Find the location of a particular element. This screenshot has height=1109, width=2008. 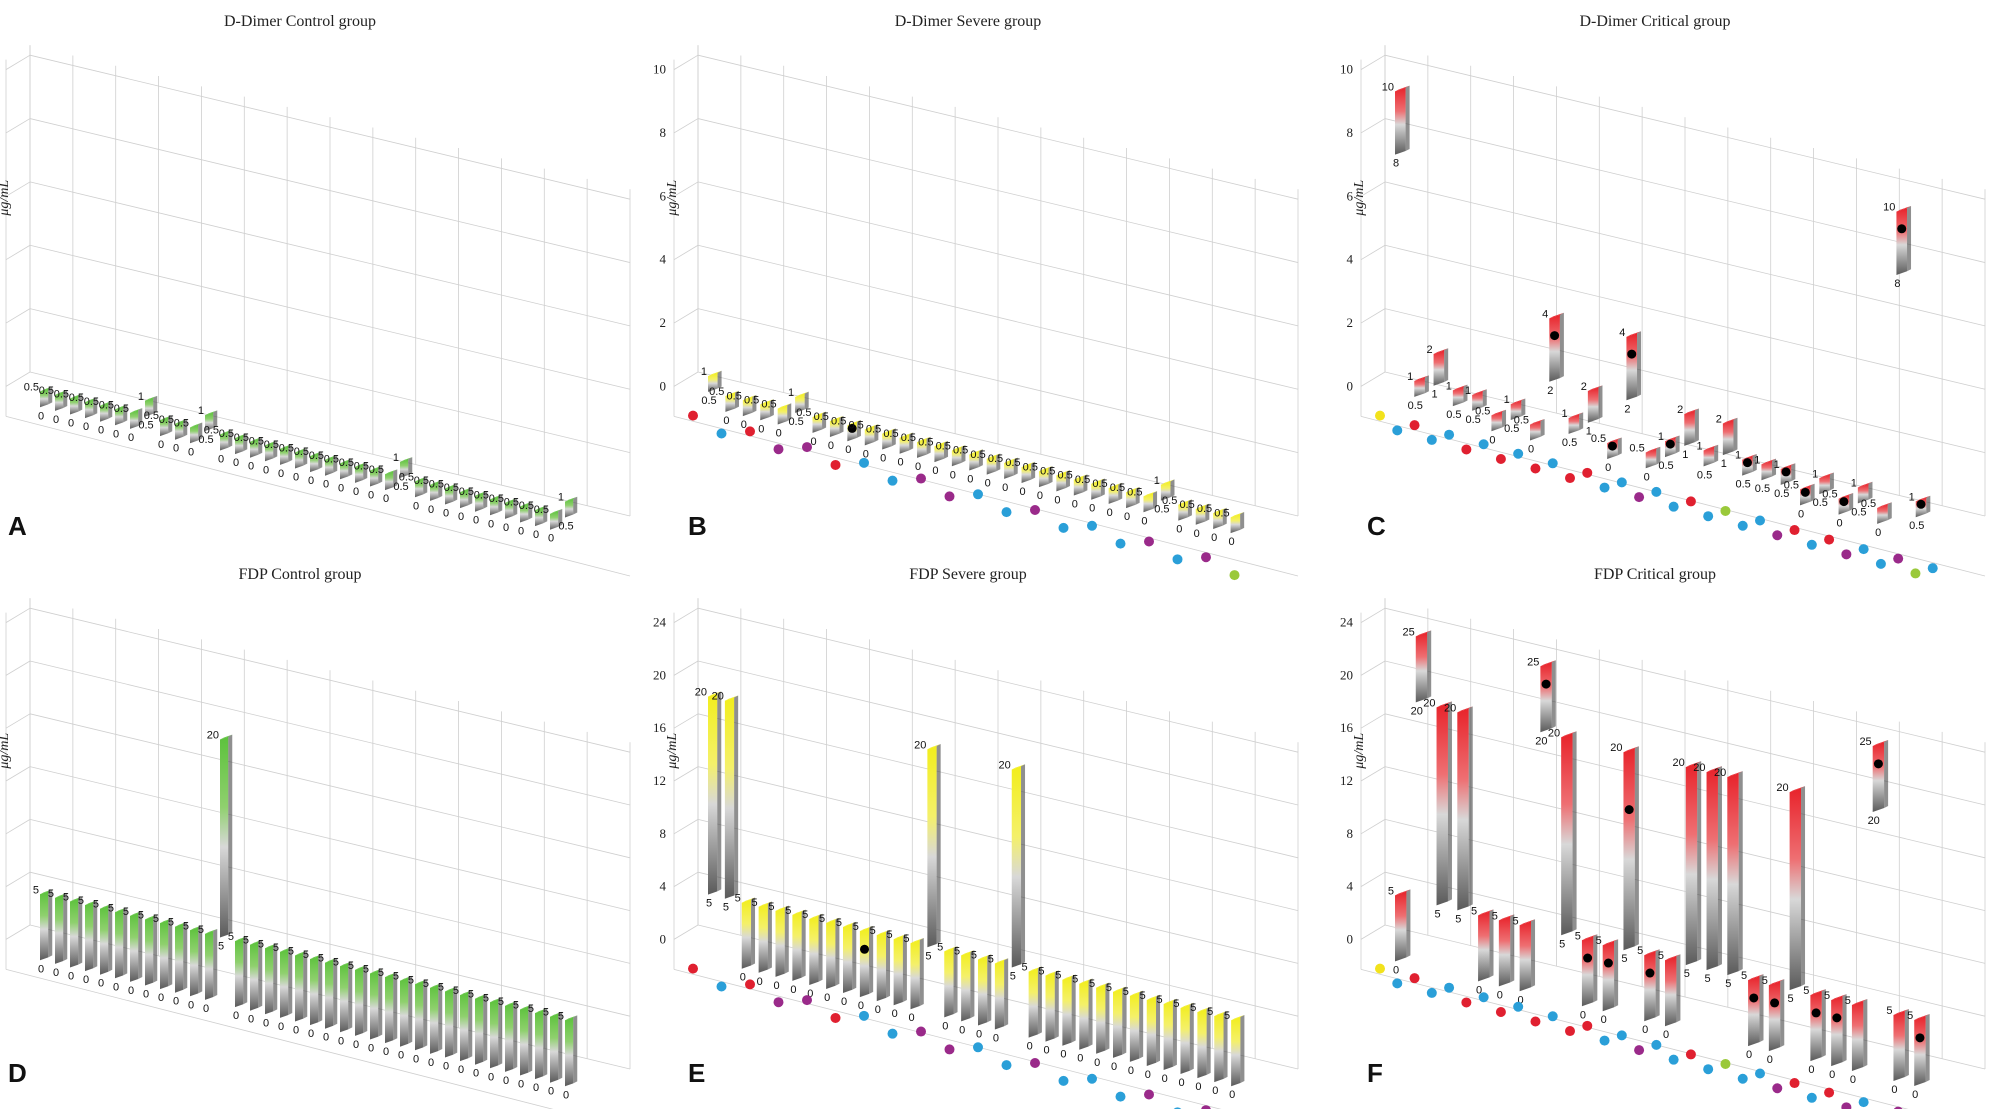

category-dot-purple is located at coordinates (921, 478).